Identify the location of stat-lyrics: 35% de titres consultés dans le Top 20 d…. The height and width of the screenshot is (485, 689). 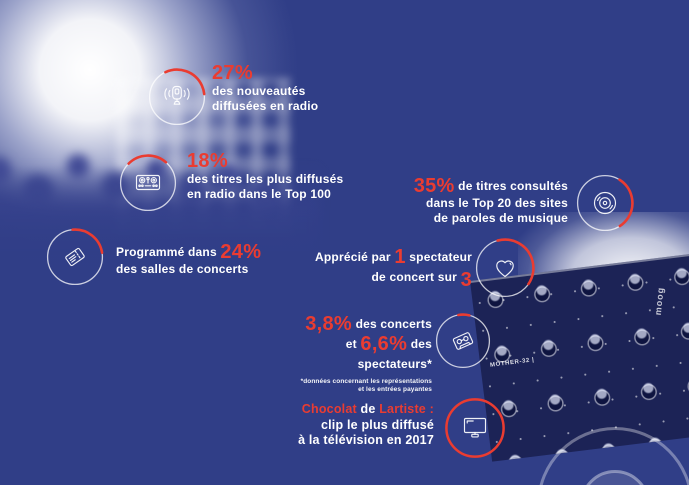
(479, 201).